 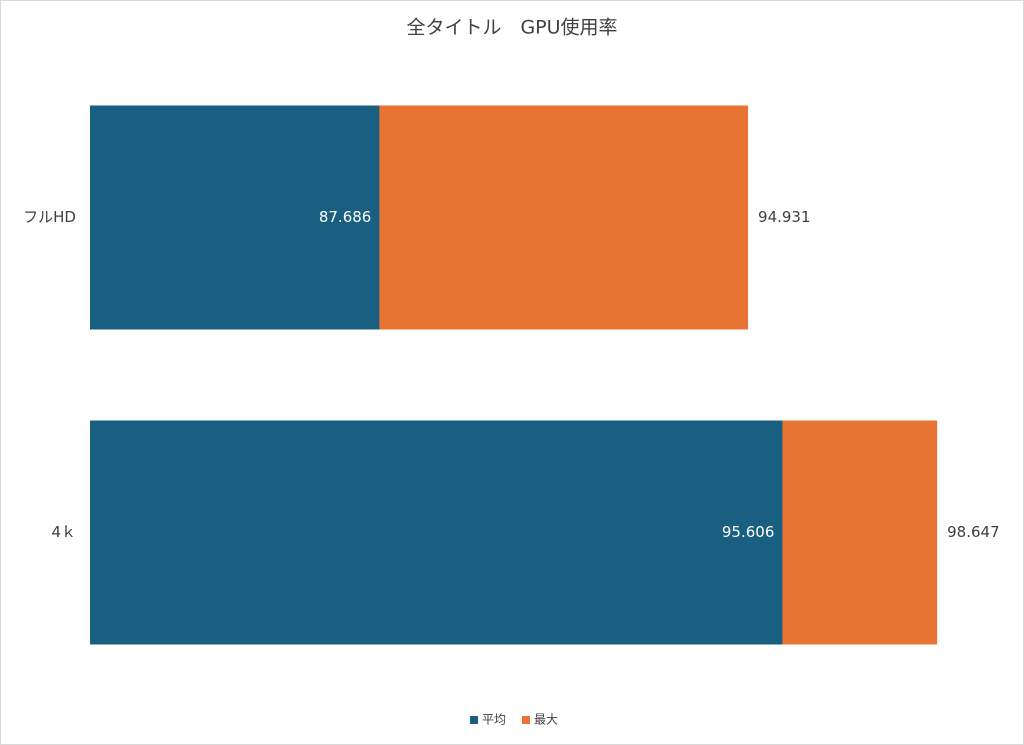 I want to click on y-tick-label: フルHD, so click(x=49, y=217).